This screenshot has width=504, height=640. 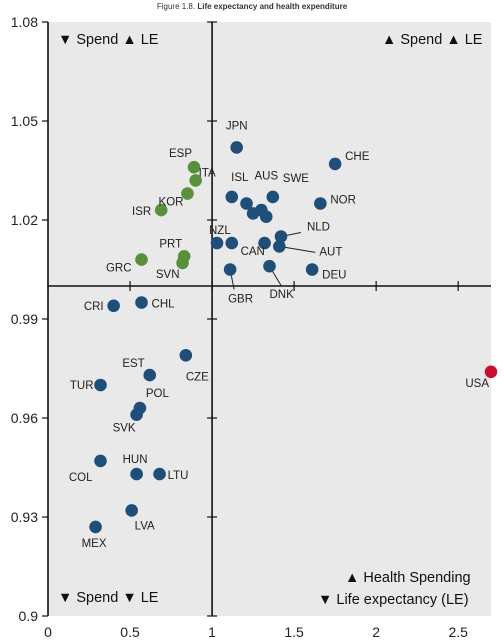 What do you see at coordinates (207, 173) in the screenshot?
I see `point-label-ita: ITA` at bounding box center [207, 173].